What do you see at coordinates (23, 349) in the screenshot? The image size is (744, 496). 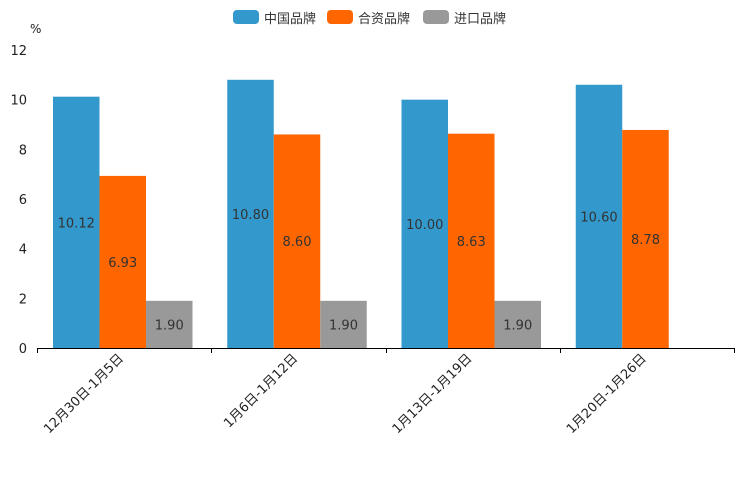 I see `y-tick-label-0: 0` at bounding box center [23, 349].